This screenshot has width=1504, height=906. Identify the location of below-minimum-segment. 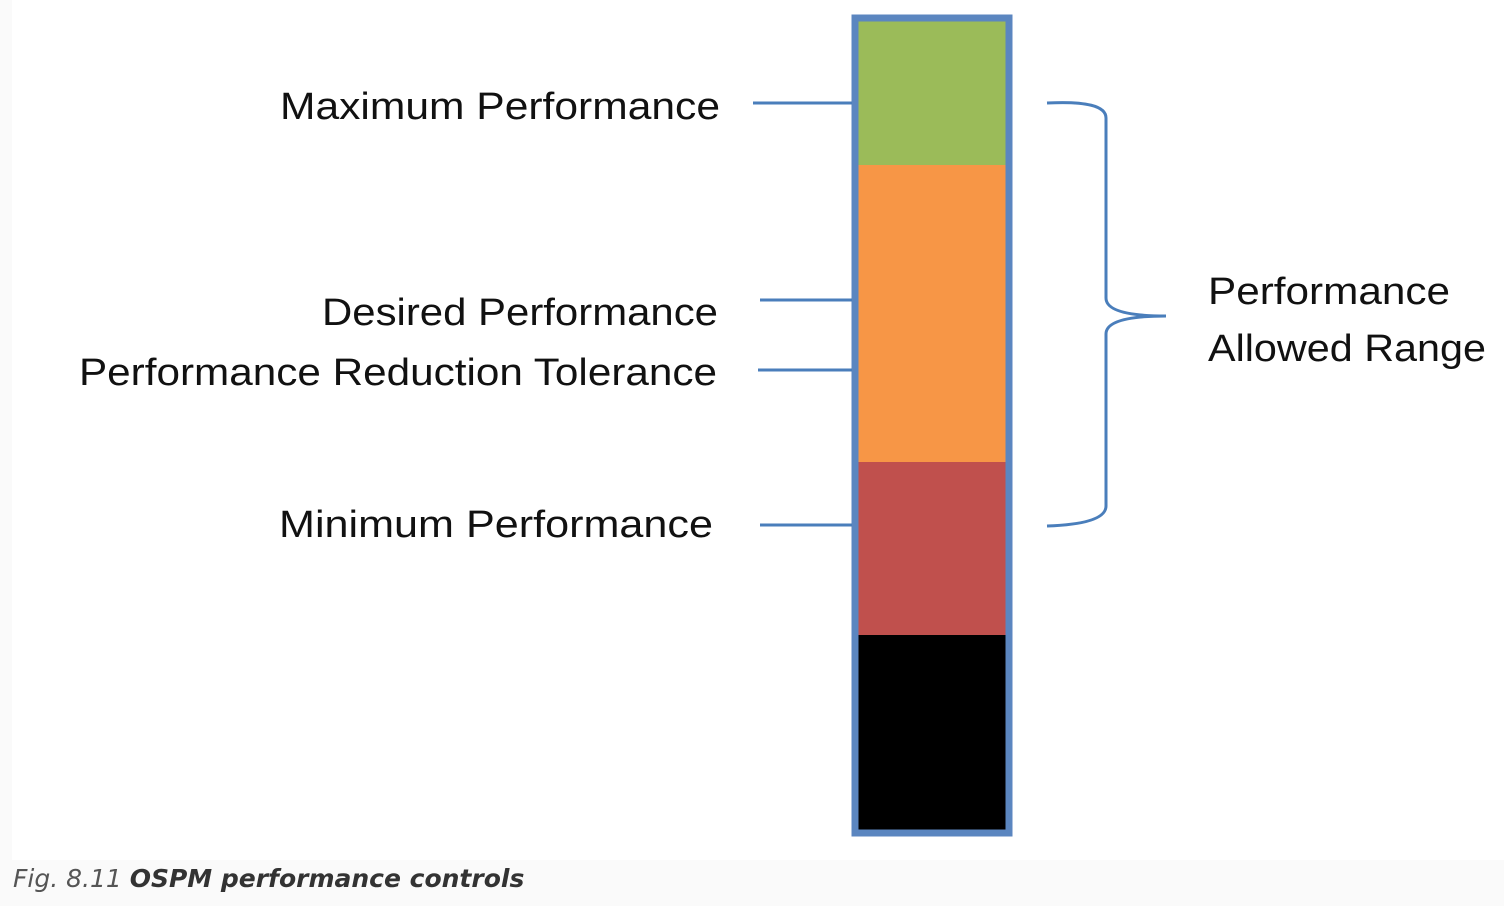
(932, 733).